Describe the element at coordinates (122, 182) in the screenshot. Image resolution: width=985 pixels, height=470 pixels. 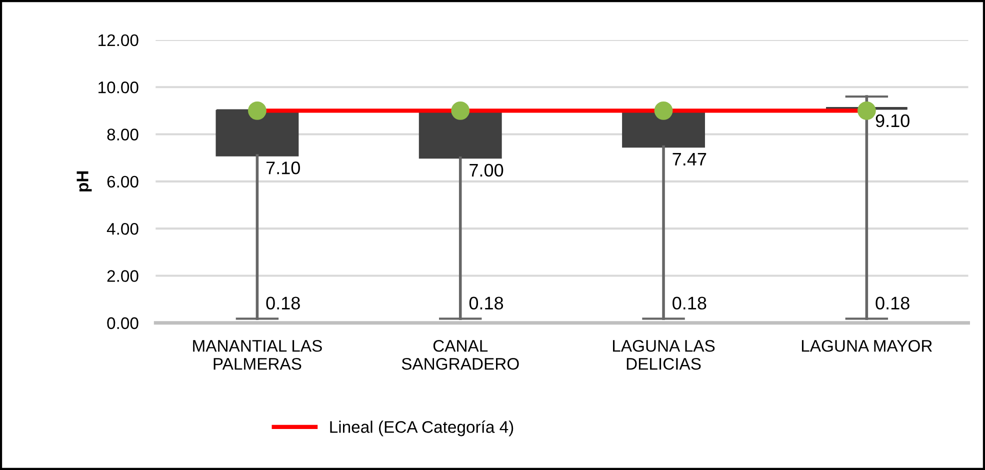
I see `y-tick-label: 6.00` at that location.